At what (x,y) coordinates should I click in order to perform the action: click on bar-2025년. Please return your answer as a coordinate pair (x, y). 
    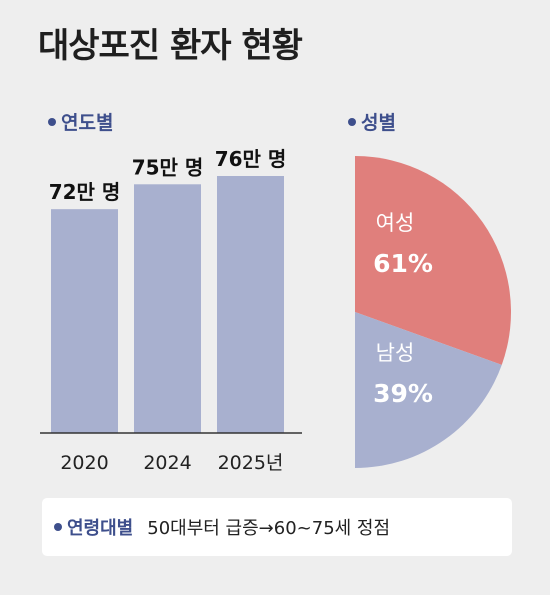
    Looking at the image, I should click on (250, 304).